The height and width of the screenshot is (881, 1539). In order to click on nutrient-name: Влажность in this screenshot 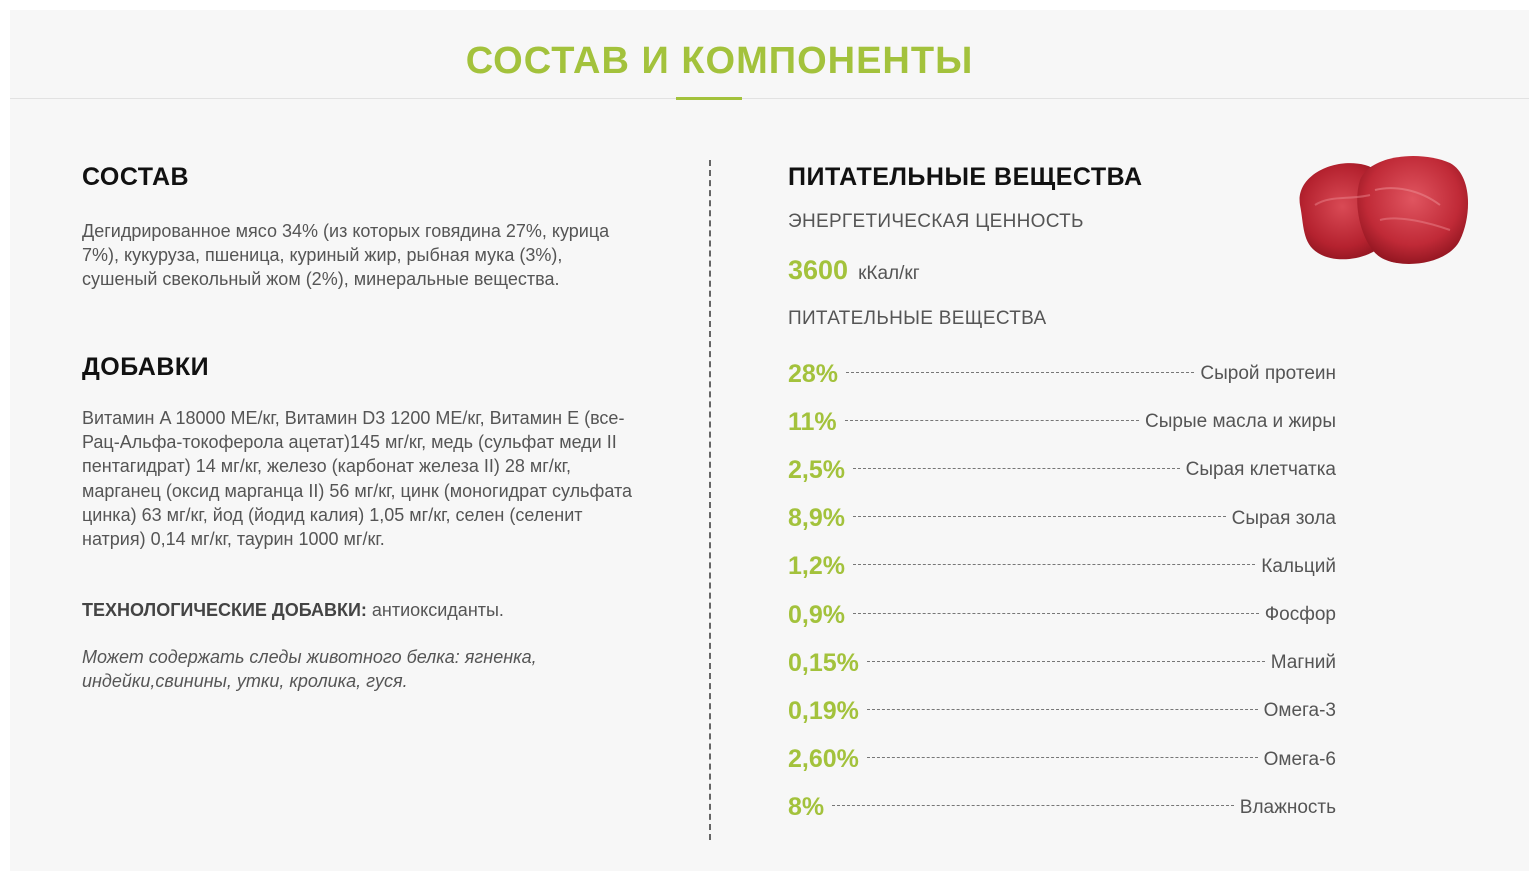, I will do `click(1287, 807)`.